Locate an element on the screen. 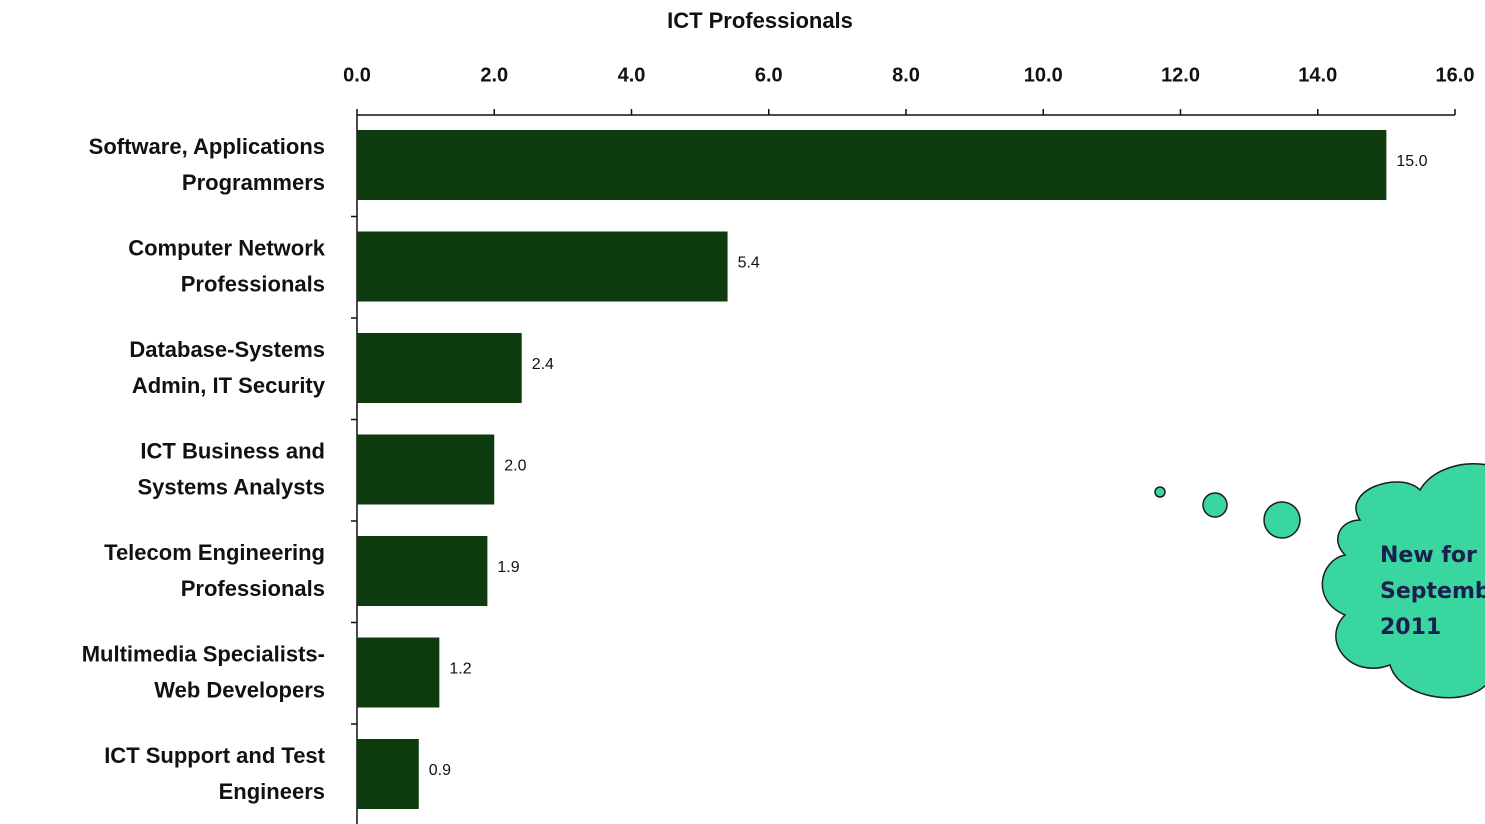 The width and height of the screenshot is (1485, 824). cloud is located at coordinates (1403, 581).